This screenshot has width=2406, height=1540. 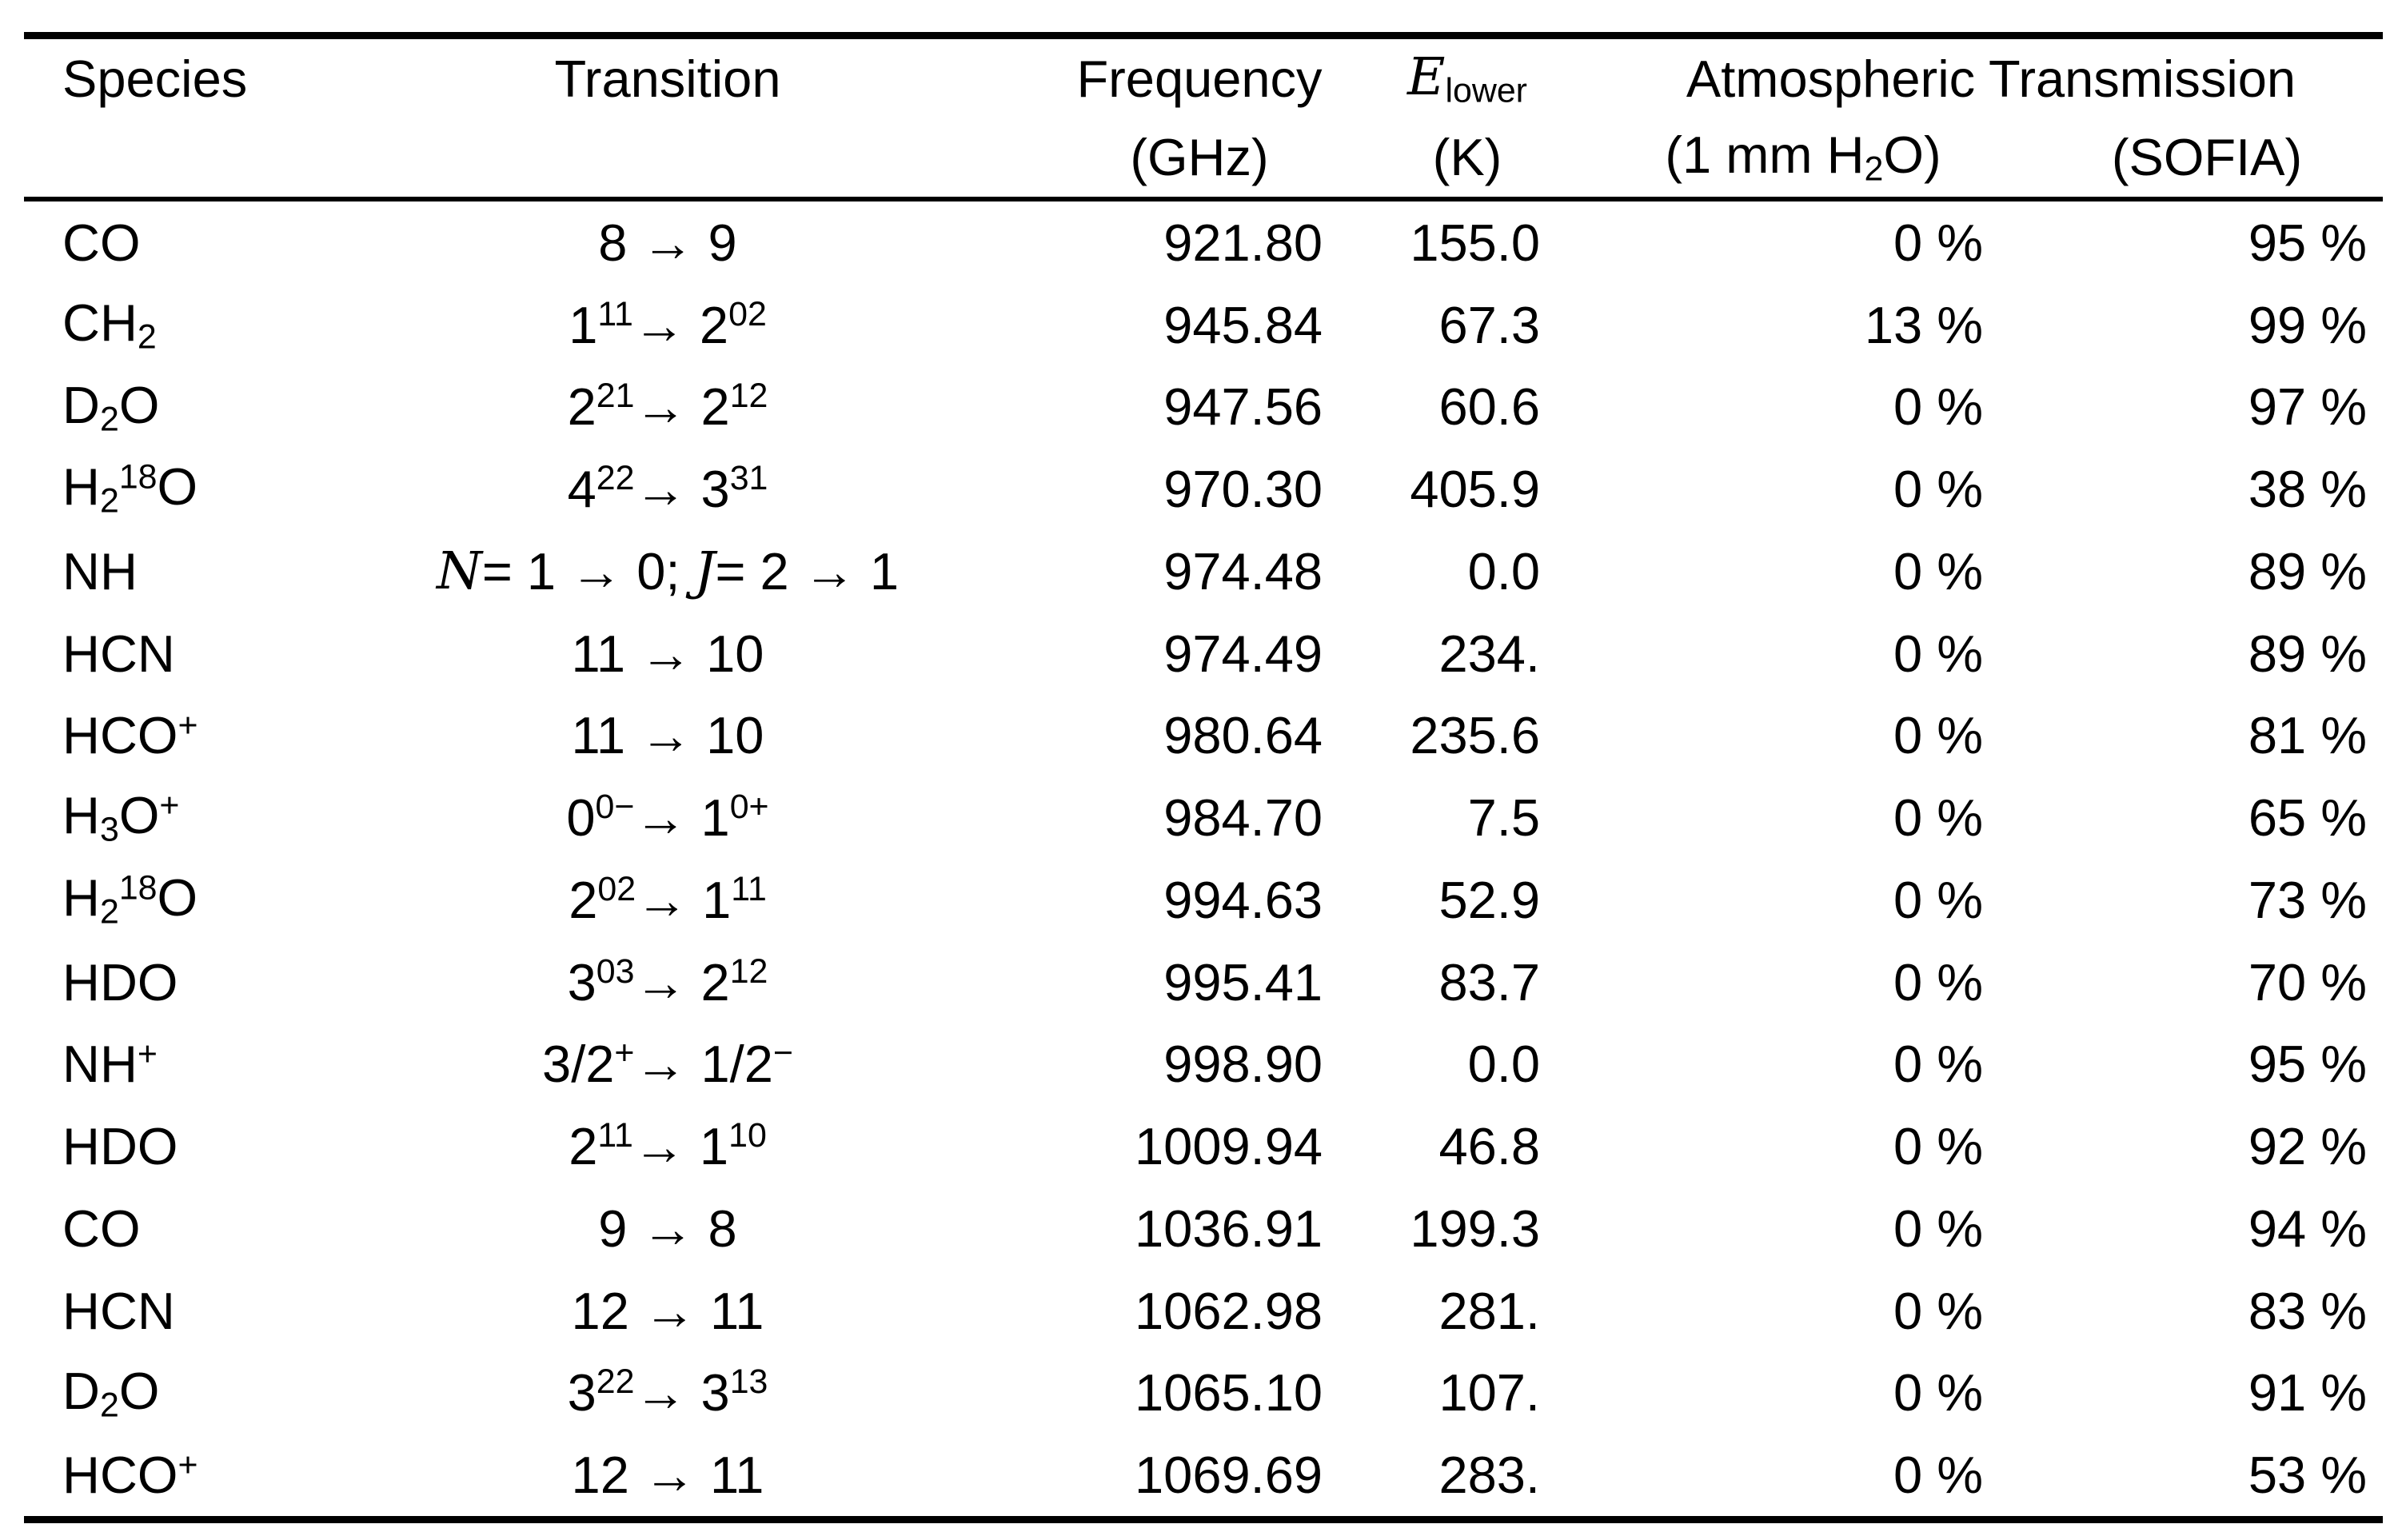 What do you see at coordinates (1243, 242) in the screenshot?
I see `frequency-cell: 921.80` at bounding box center [1243, 242].